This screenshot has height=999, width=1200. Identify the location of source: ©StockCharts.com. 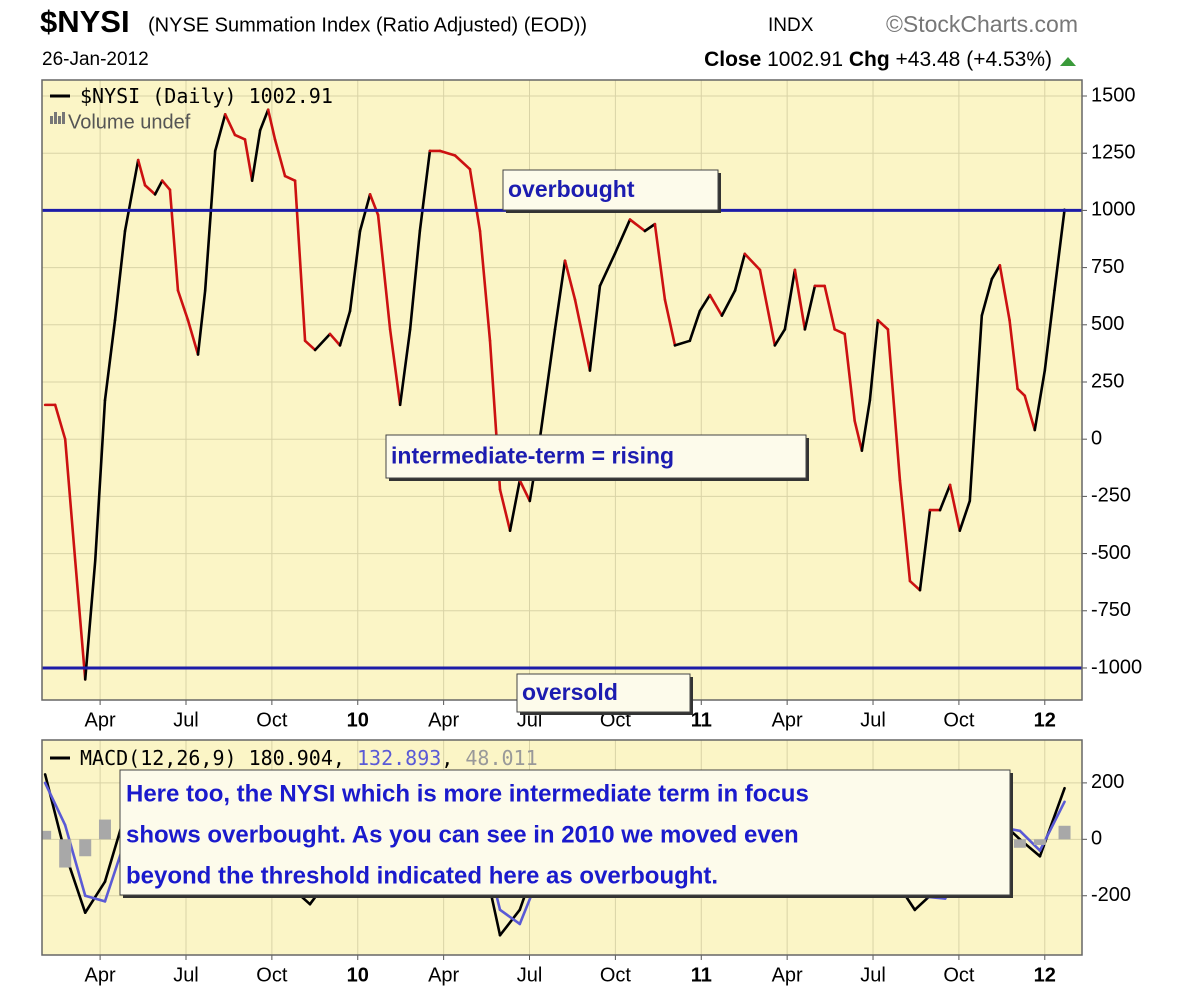
(982, 24).